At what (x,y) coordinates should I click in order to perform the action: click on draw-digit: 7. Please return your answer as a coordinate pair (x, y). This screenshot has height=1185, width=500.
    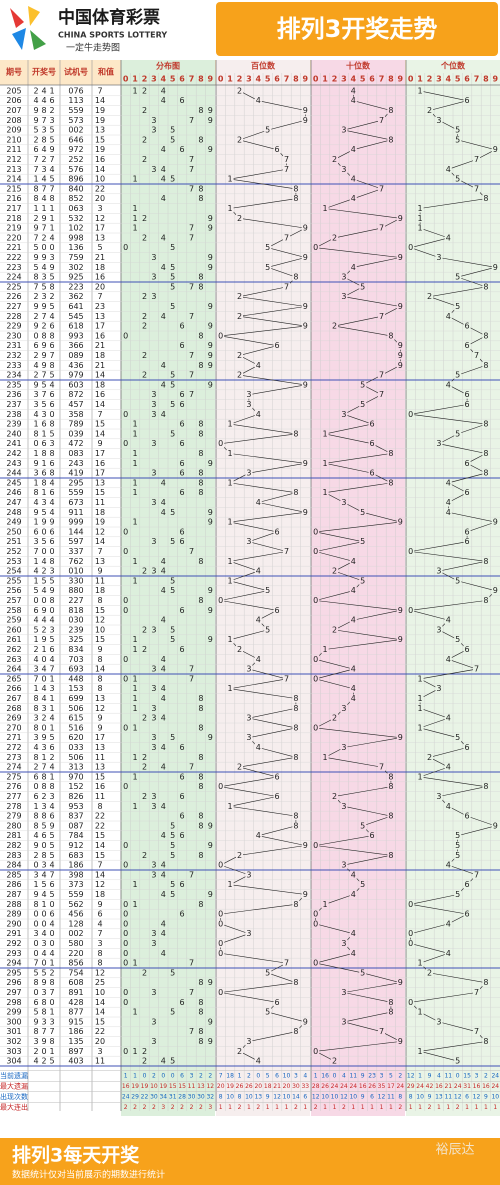
    Looking at the image, I should click on (51, 874).